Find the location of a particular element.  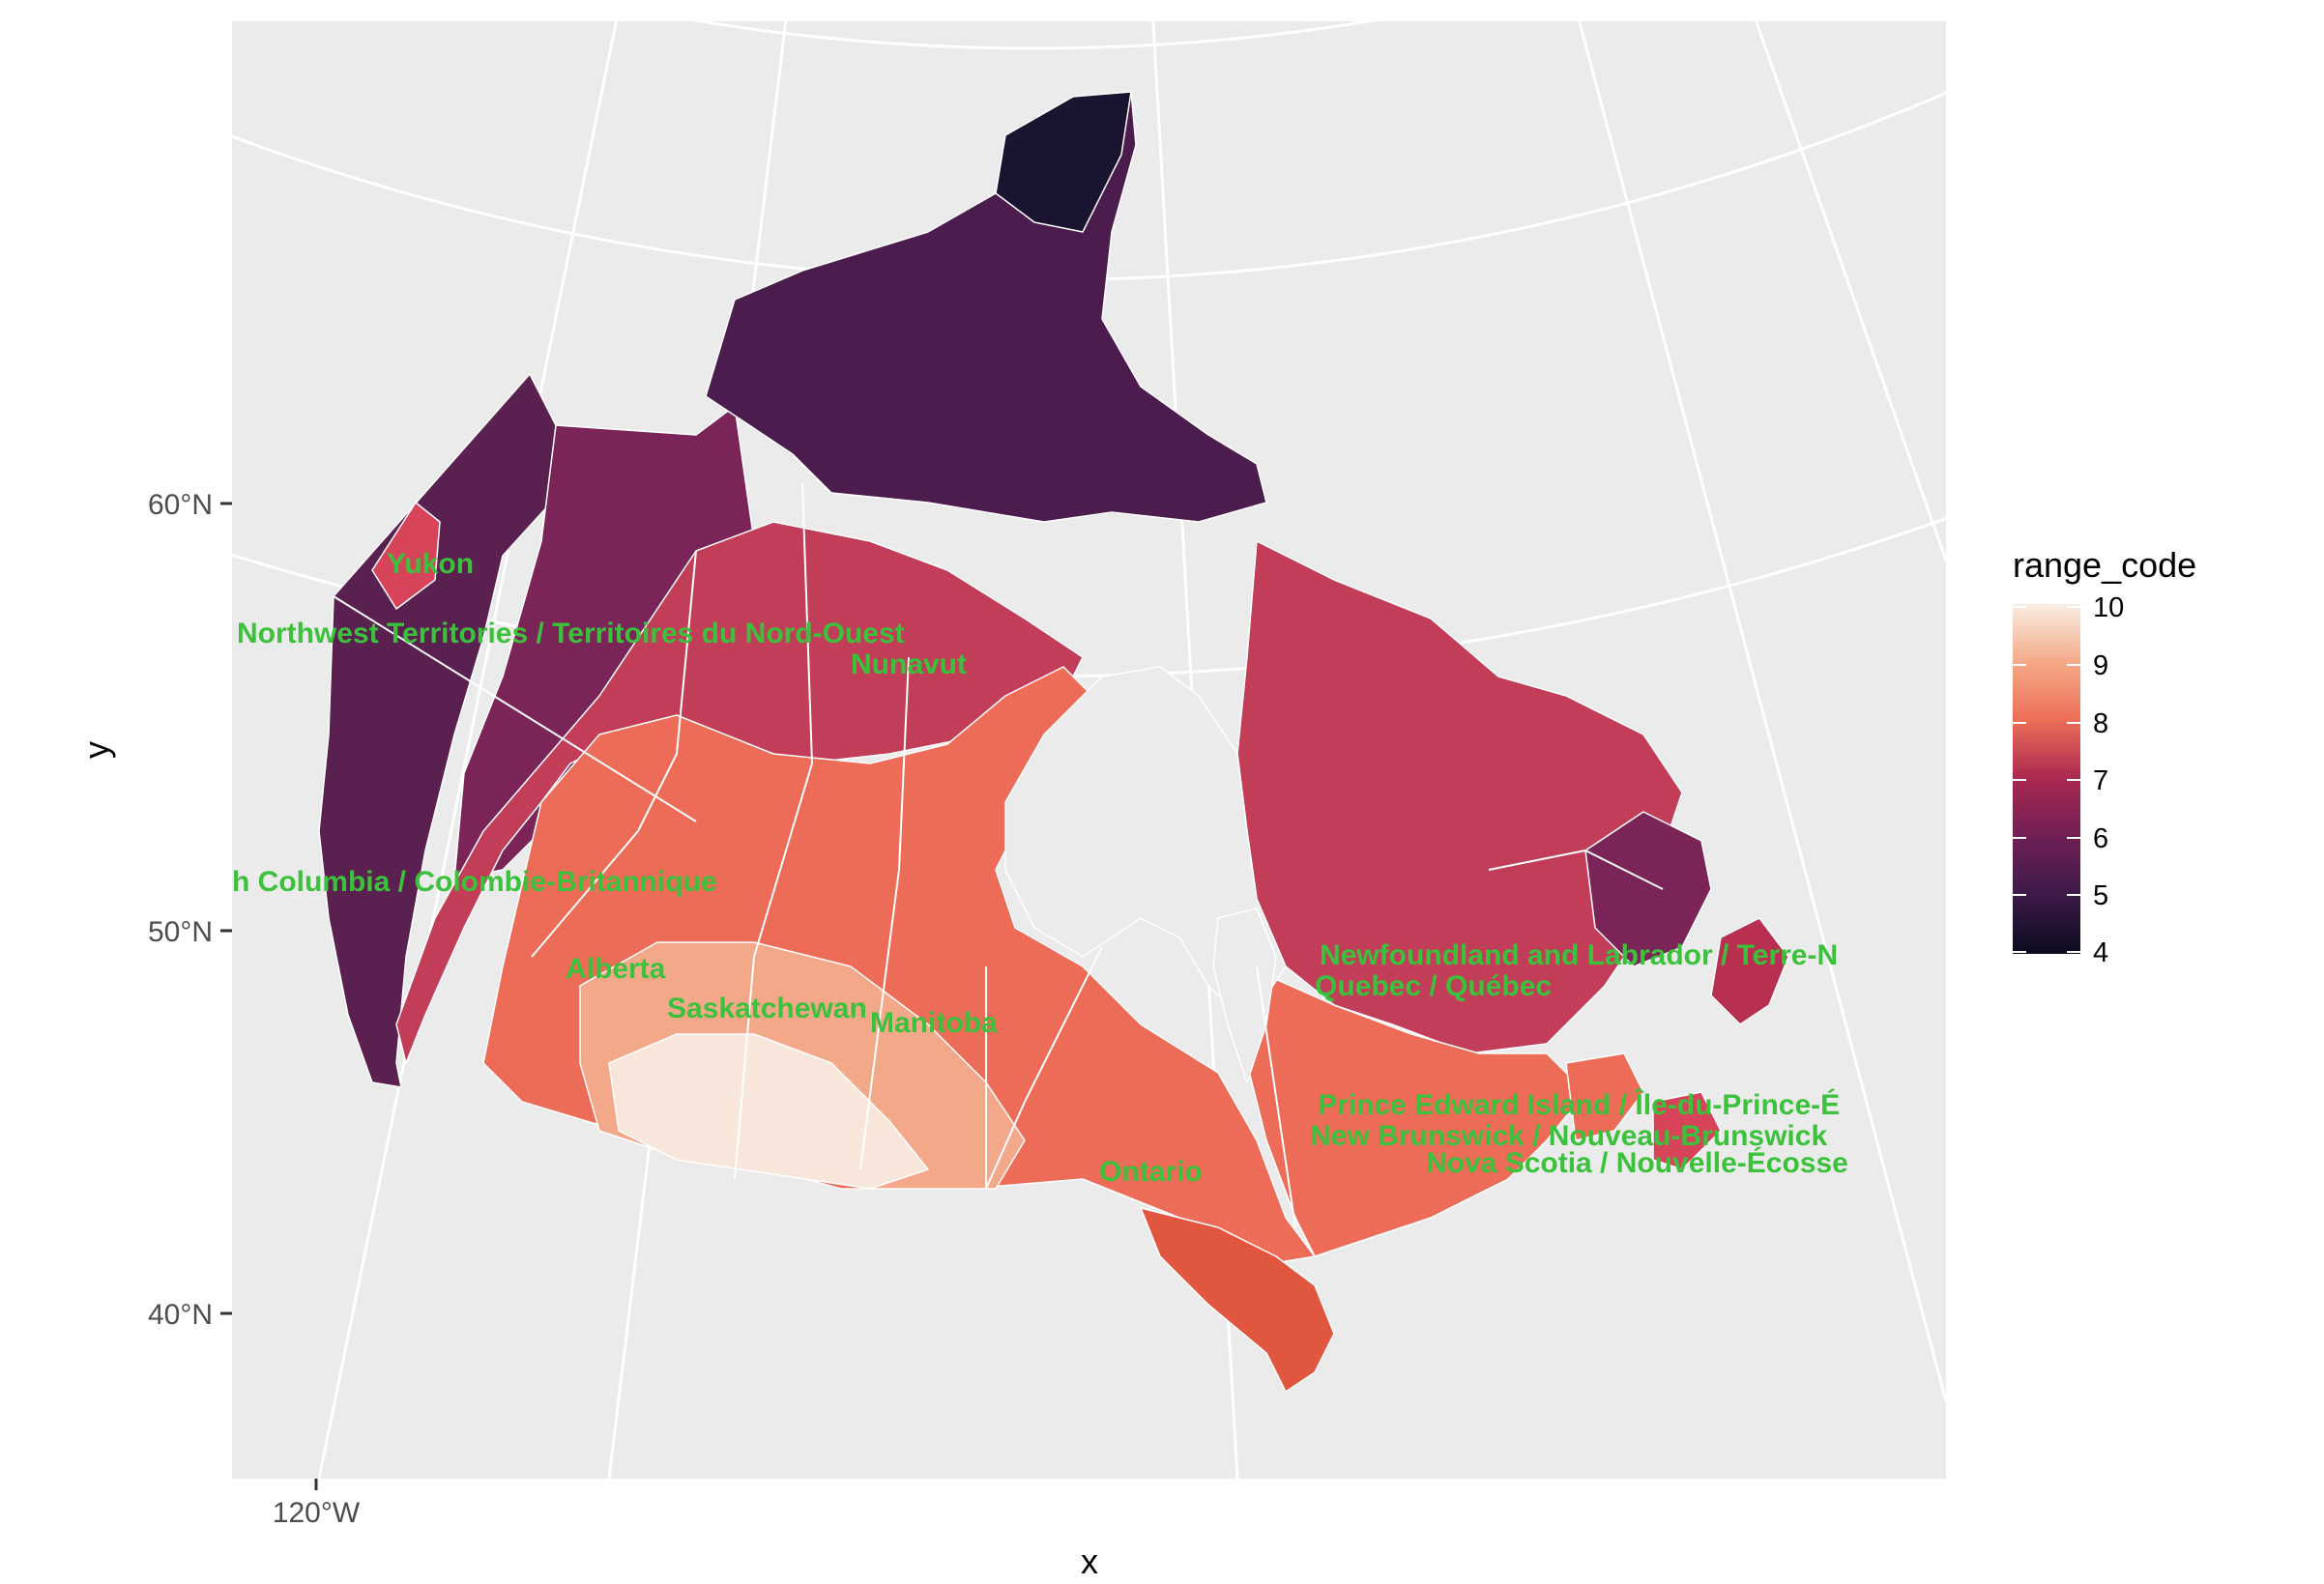

x-axis-title: x is located at coordinates (1089, 1561).